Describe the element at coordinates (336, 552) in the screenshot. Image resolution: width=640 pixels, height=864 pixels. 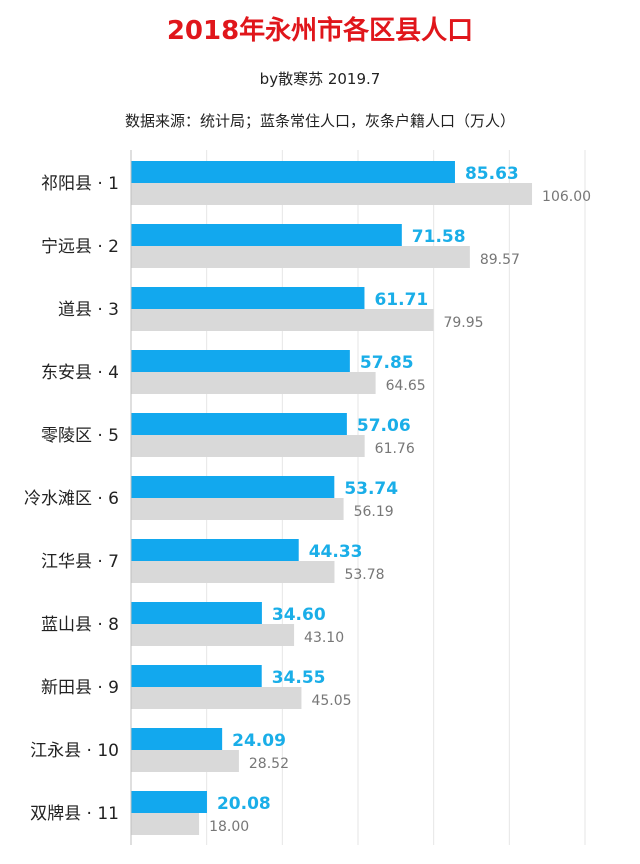
I see `resident-value-label: 44.33` at that location.